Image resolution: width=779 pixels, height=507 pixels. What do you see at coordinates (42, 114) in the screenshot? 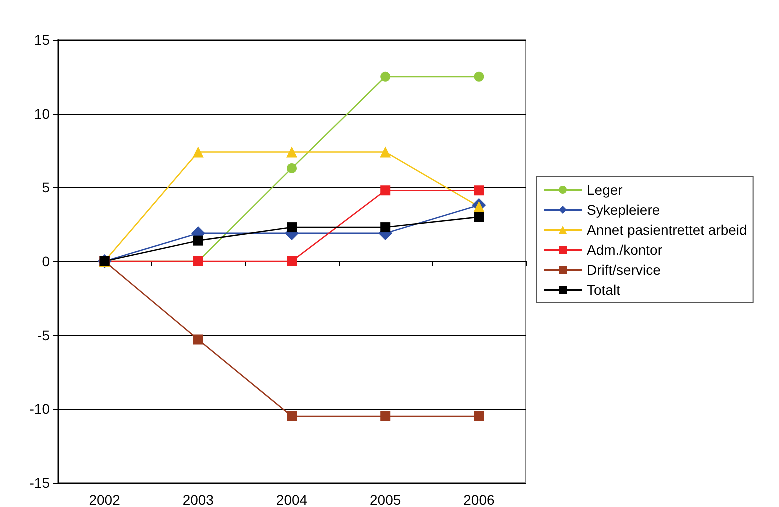
I see `y-tick-label: 10` at bounding box center [42, 114].